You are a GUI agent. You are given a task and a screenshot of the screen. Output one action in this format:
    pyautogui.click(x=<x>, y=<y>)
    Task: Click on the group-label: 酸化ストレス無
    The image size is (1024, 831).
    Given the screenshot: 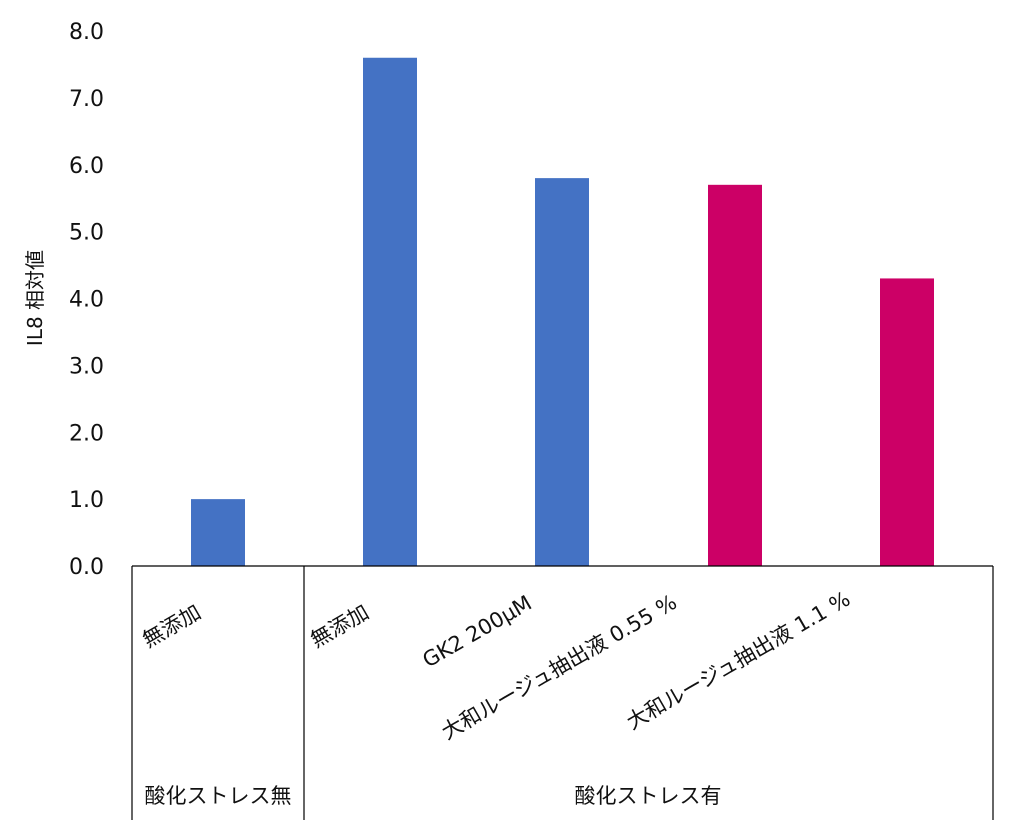 What is the action you would take?
    pyautogui.click(x=218, y=796)
    